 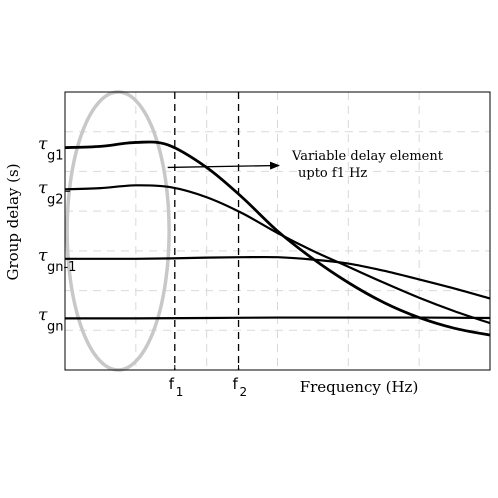 I want to click on y-tick-label-subscript: g2, so click(x=55, y=199).